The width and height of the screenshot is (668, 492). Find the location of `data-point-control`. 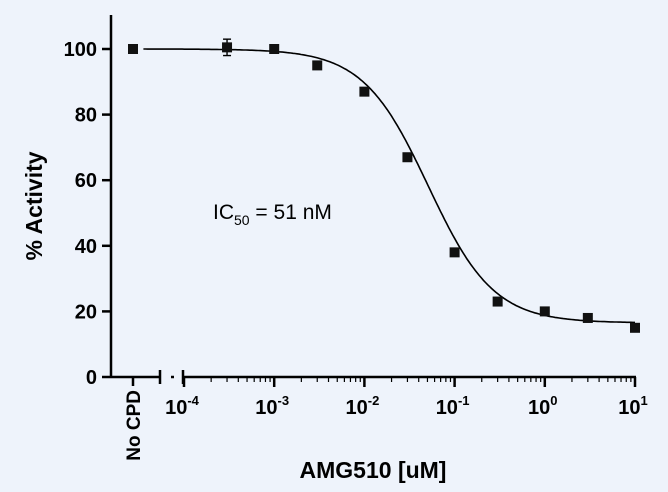

data-point-control is located at coordinates (133, 49).